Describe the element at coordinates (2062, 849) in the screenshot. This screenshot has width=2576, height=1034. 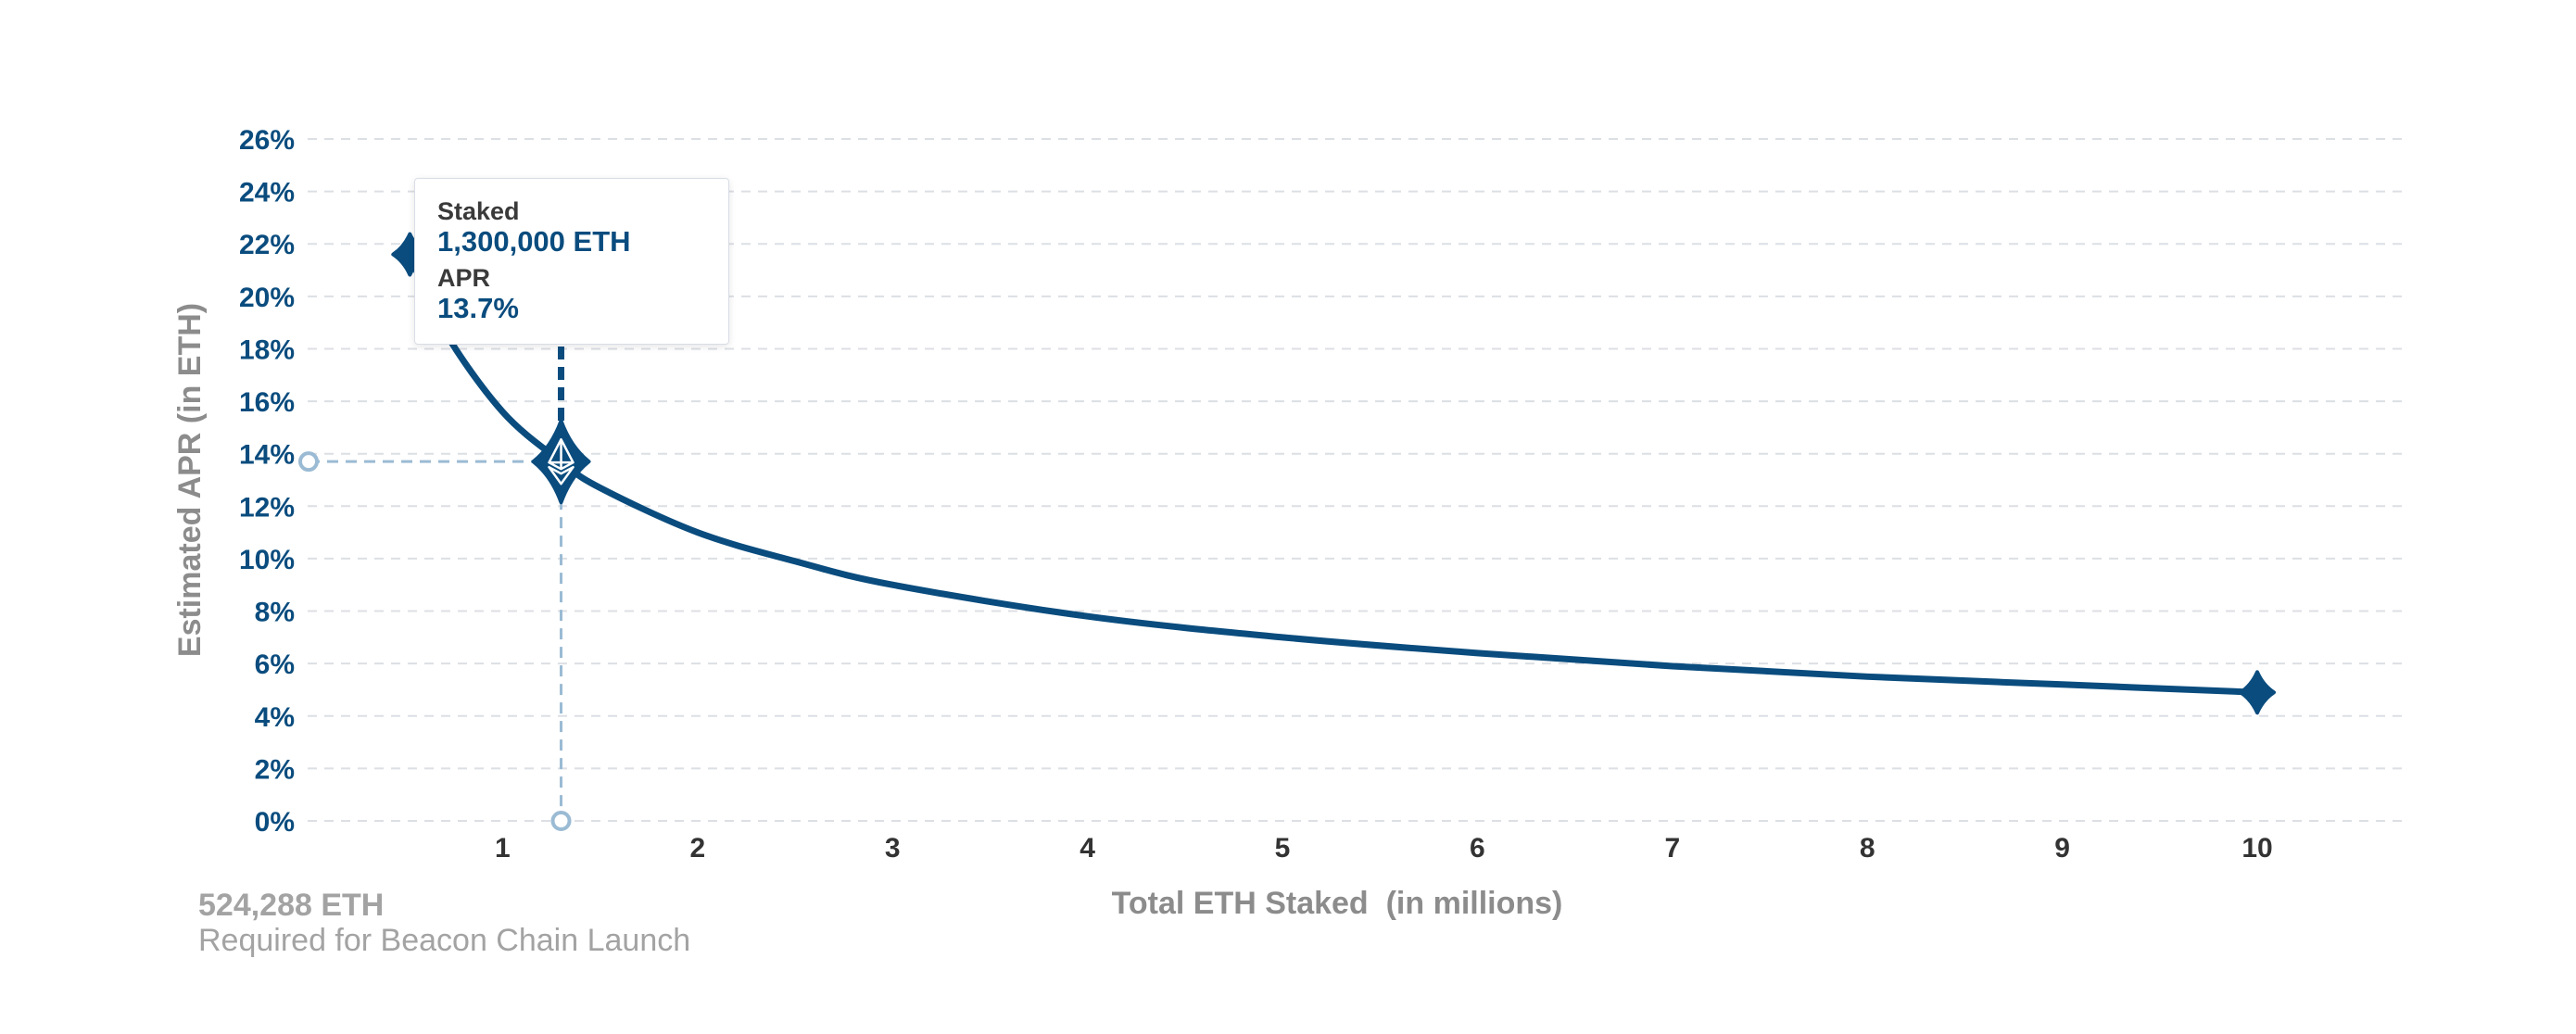
I see `x-tick-label: 9` at that location.